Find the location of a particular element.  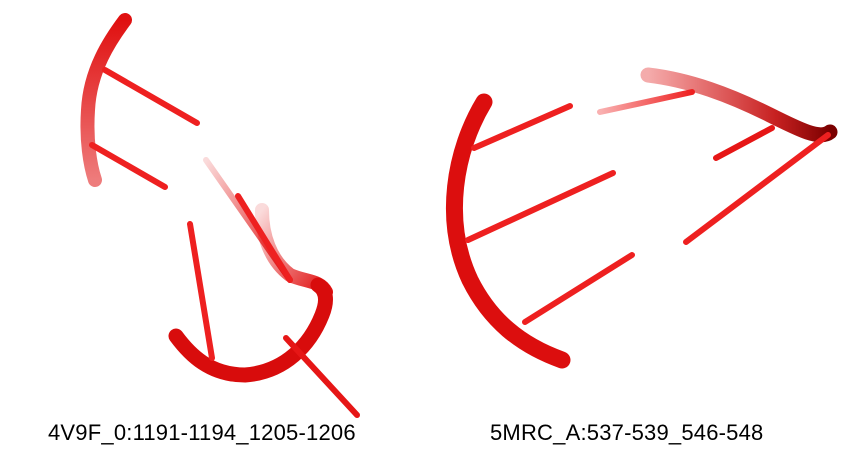

backbone-arc is located at coordinates (508, 231).